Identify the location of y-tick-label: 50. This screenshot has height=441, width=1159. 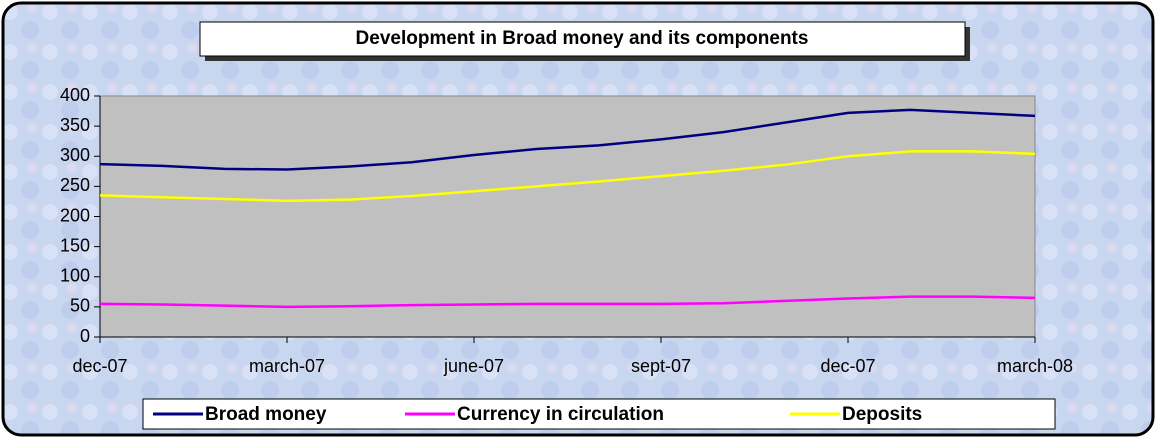
(80, 306).